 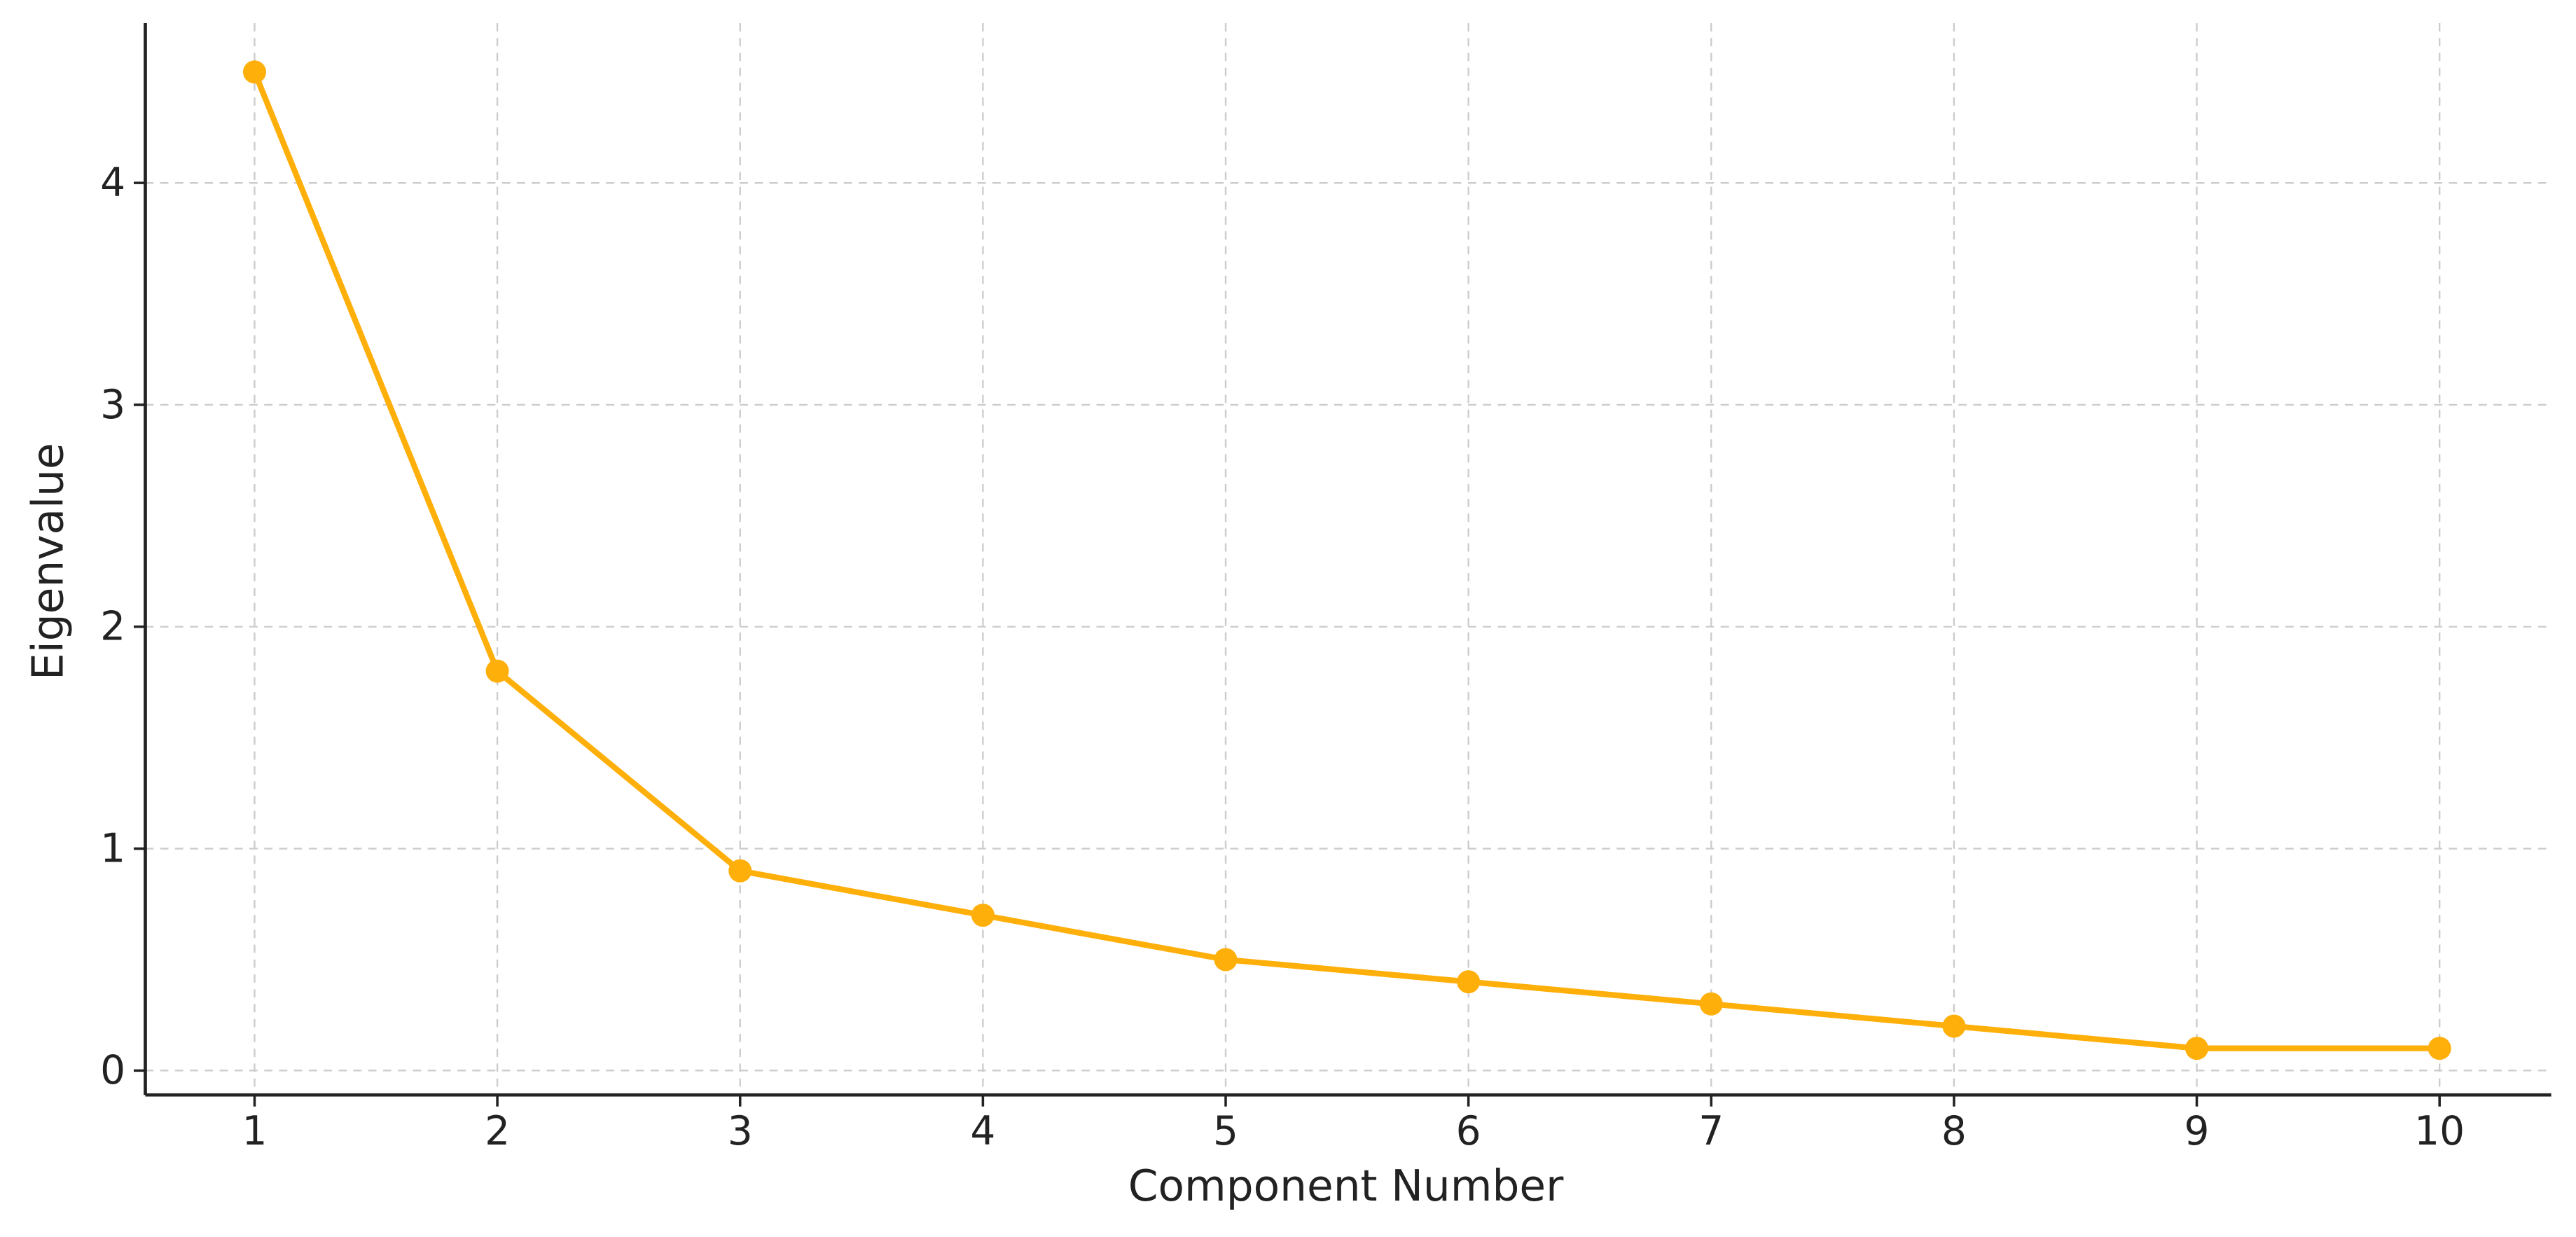 I want to click on y-tick-label: 3, so click(x=112, y=405).